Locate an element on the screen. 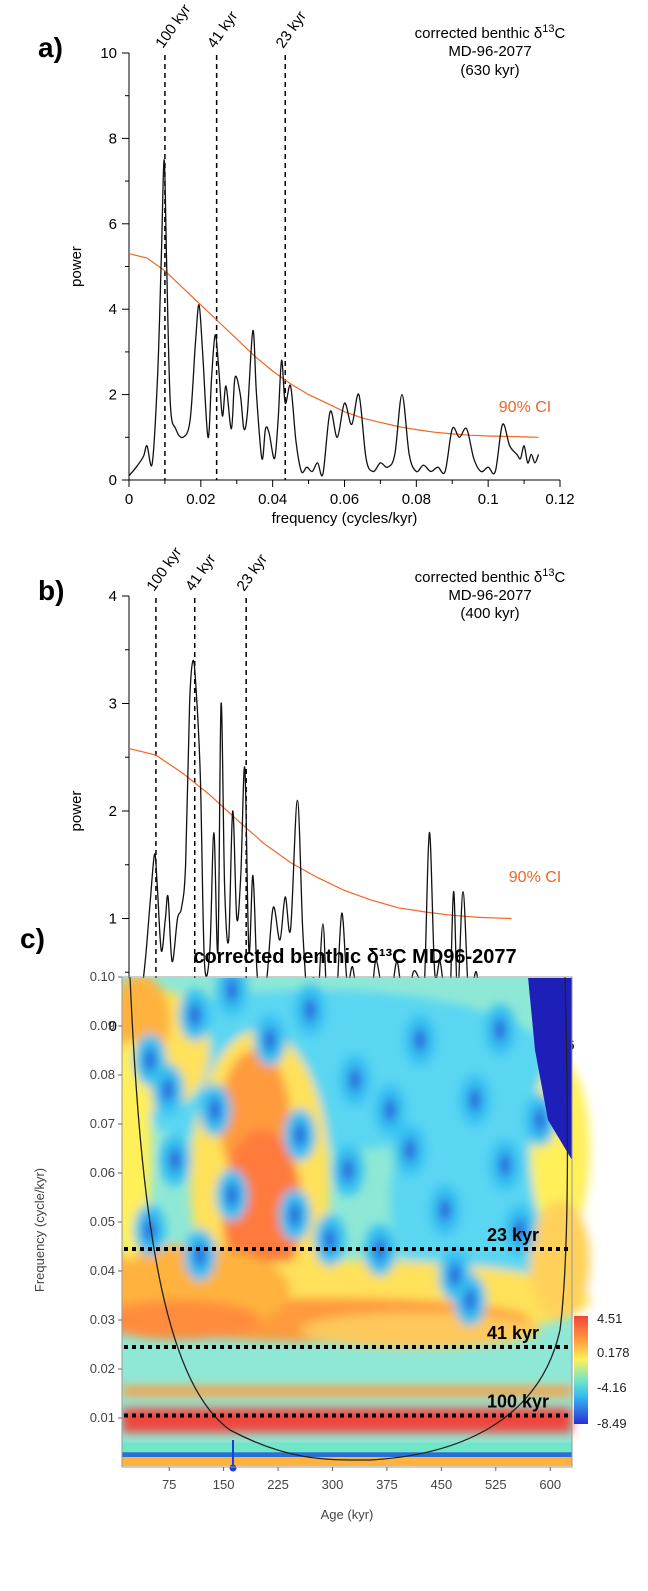 This screenshot has width=648, height=1591. band-label: 41 kyr is located at coordinates (513, 1333).